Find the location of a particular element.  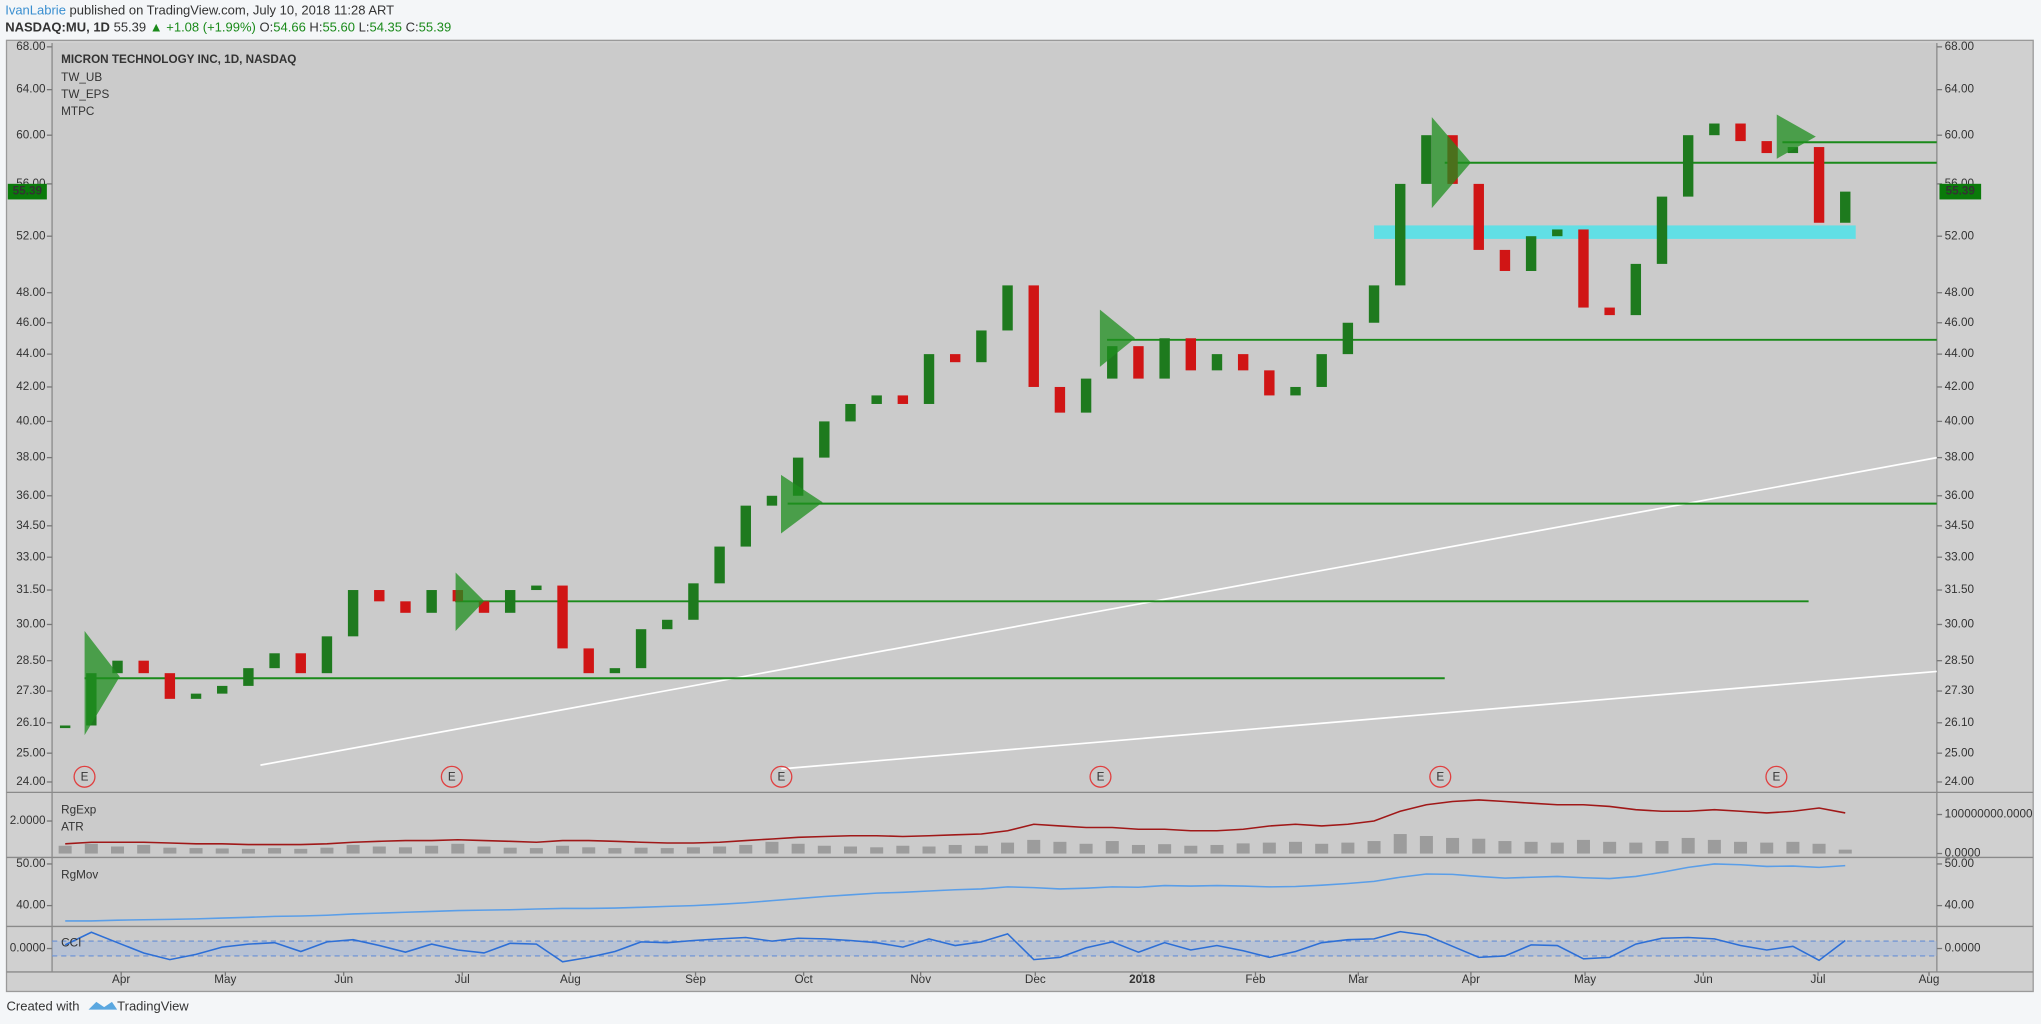

legend-entry: RgExp is located at coordinates (79, 810).